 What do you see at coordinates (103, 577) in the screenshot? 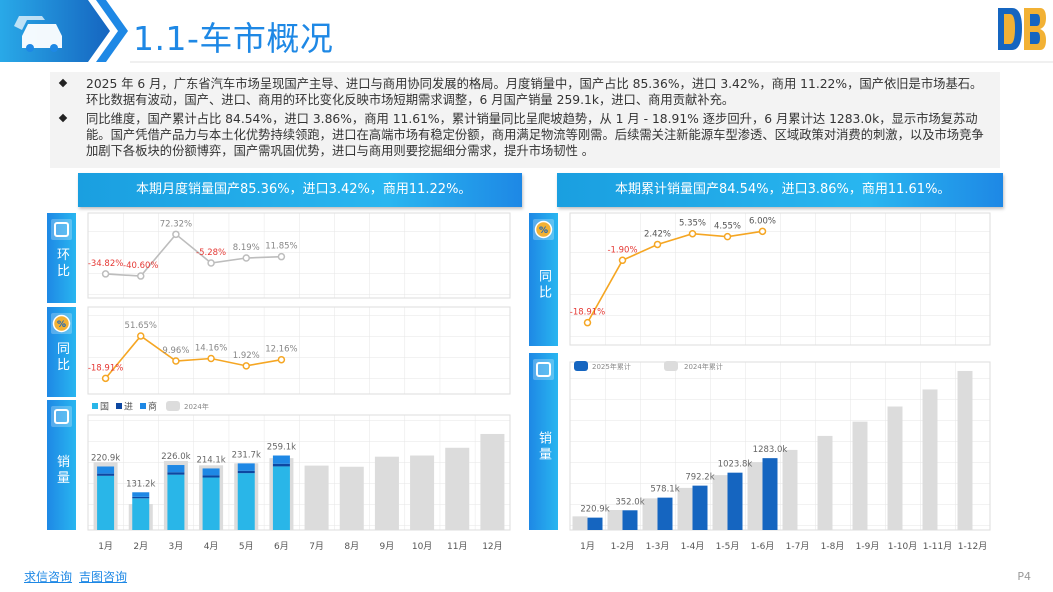
I see `footer-link: 吉图咨询` at bounding box center [103, 577].